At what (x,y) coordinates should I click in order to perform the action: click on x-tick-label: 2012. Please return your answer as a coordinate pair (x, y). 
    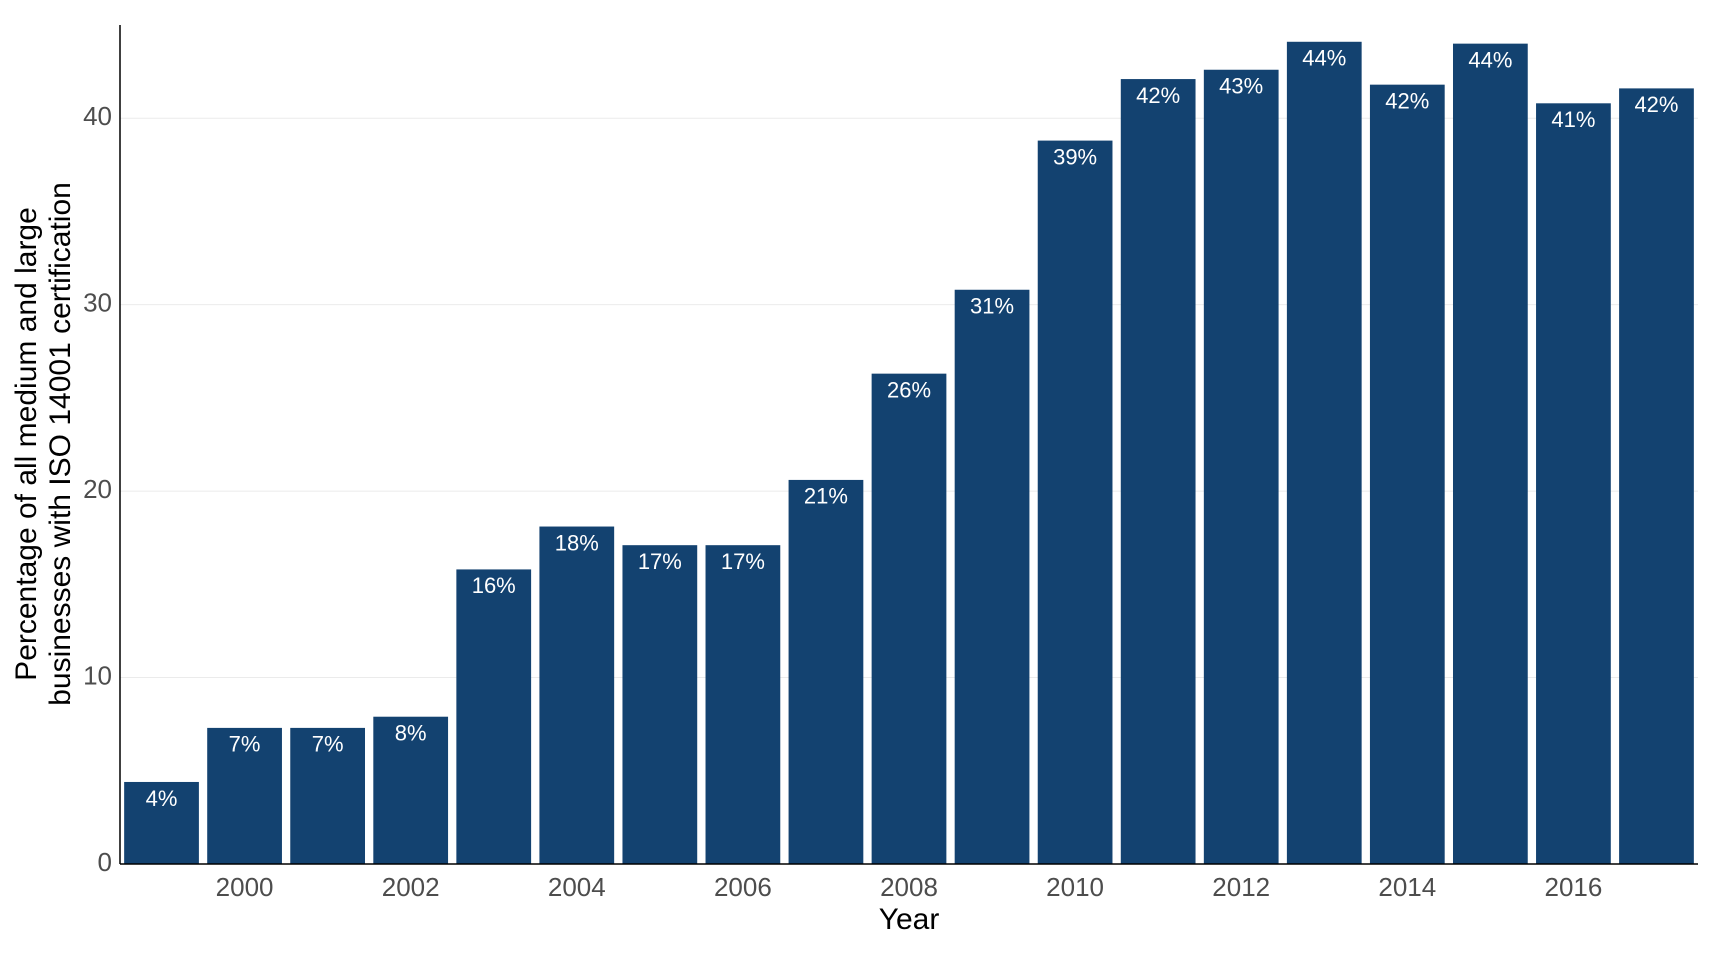
    Looking at the image, I should click on (1241, 887).